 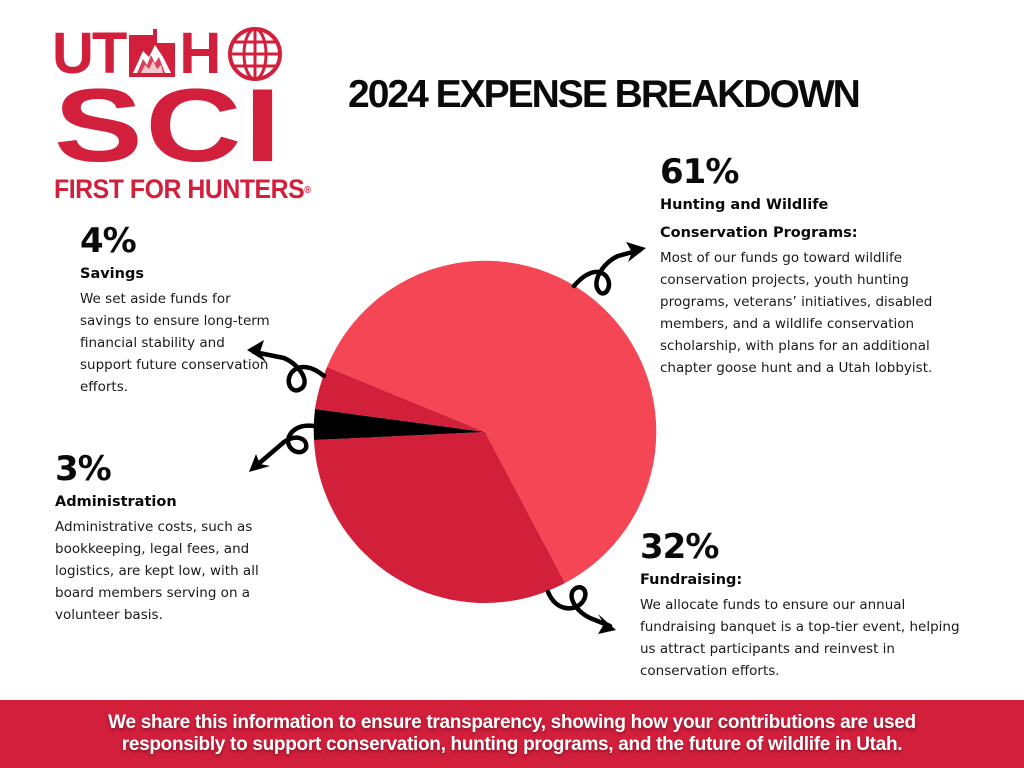 What do you see at coordinates (399, 424) in the screenshot?
I see `pie-slice-administration` at bounding box center [399, 424].